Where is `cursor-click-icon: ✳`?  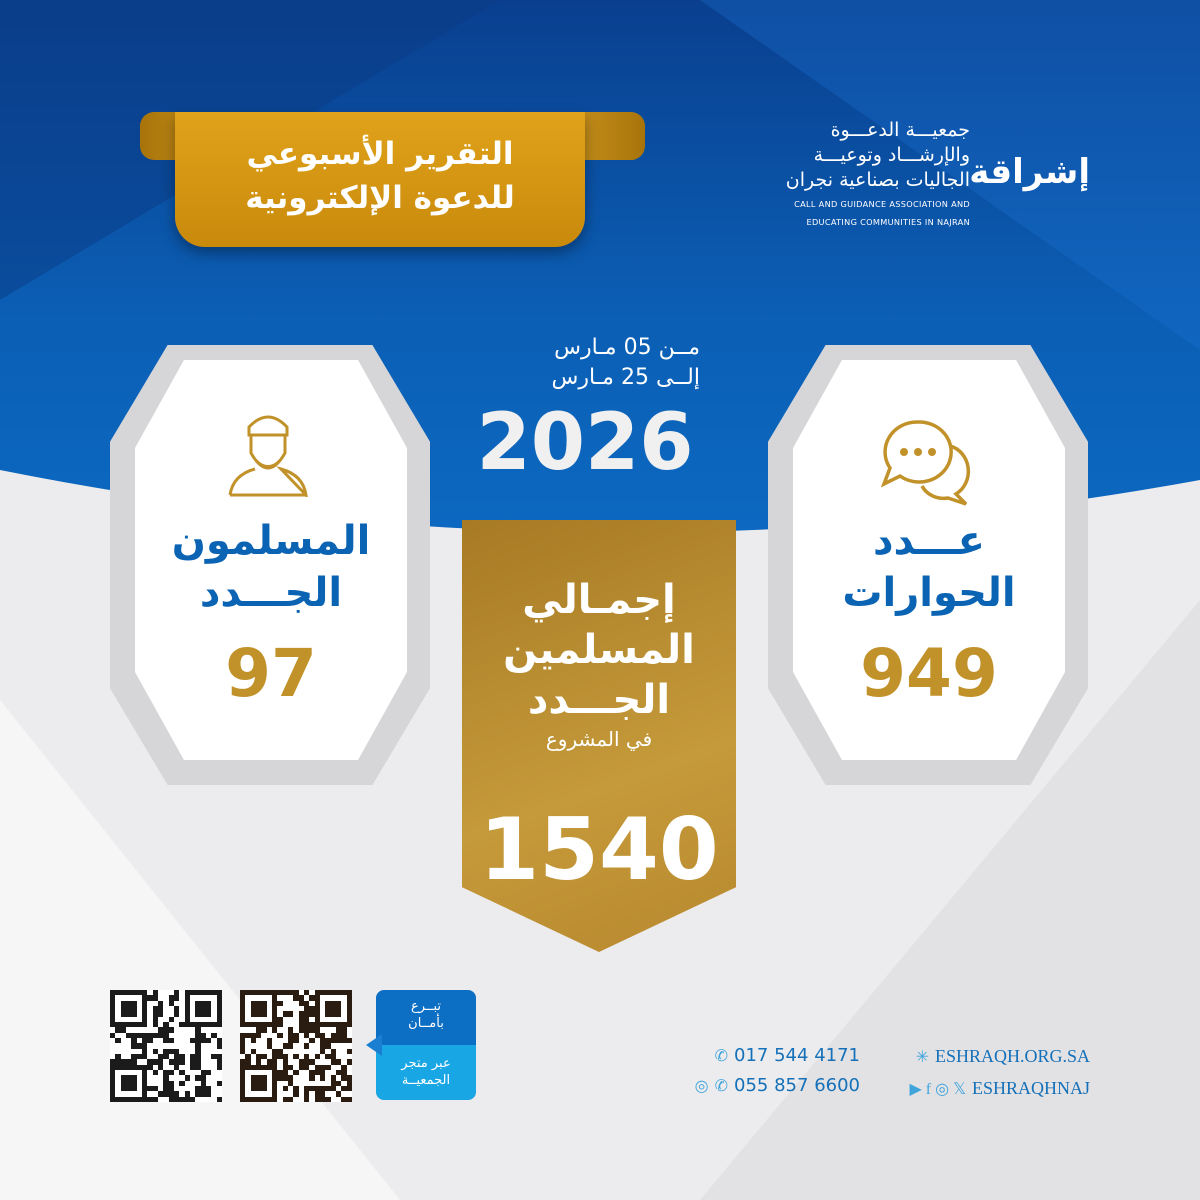 cursor-click-icon: ✳ is located at coordinates (922, 1057).